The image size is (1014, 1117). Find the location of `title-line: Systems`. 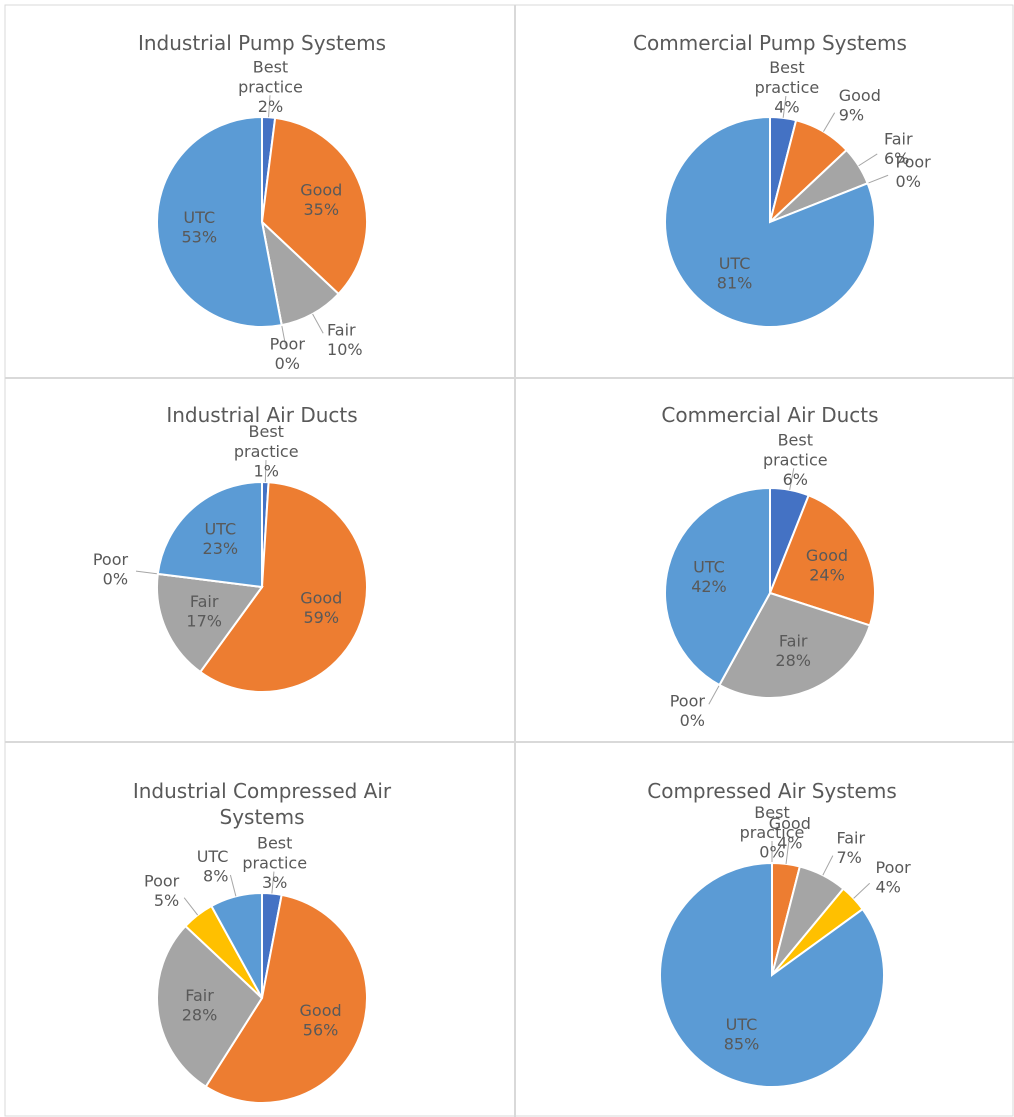

title-line: Systems is located at coordinates (262, 817).